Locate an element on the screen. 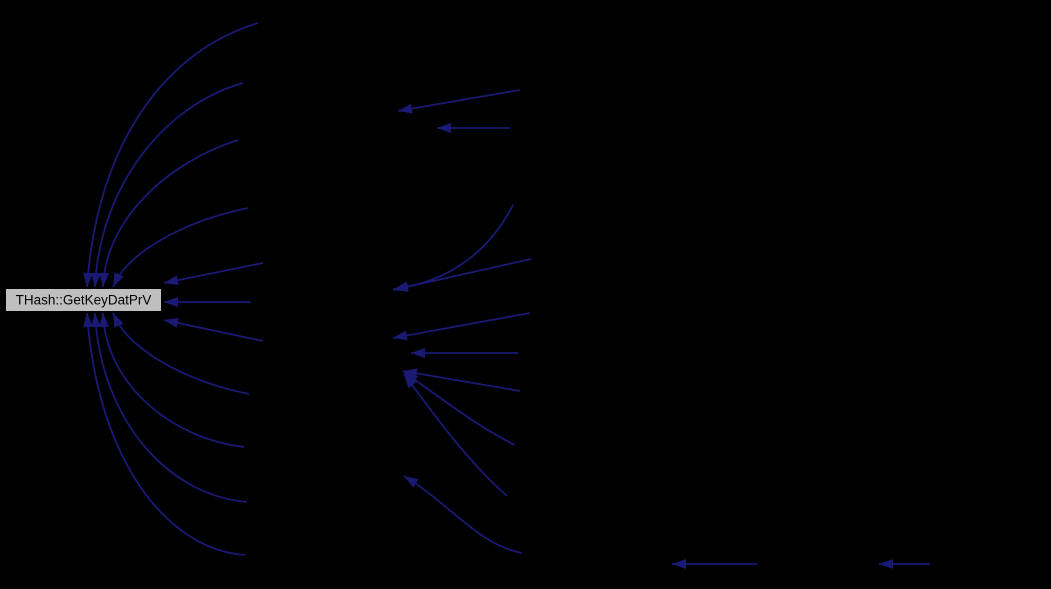 This screenshot has width=1051, height=589. bottom-right-edges-group is located at coordinates (801, 564).